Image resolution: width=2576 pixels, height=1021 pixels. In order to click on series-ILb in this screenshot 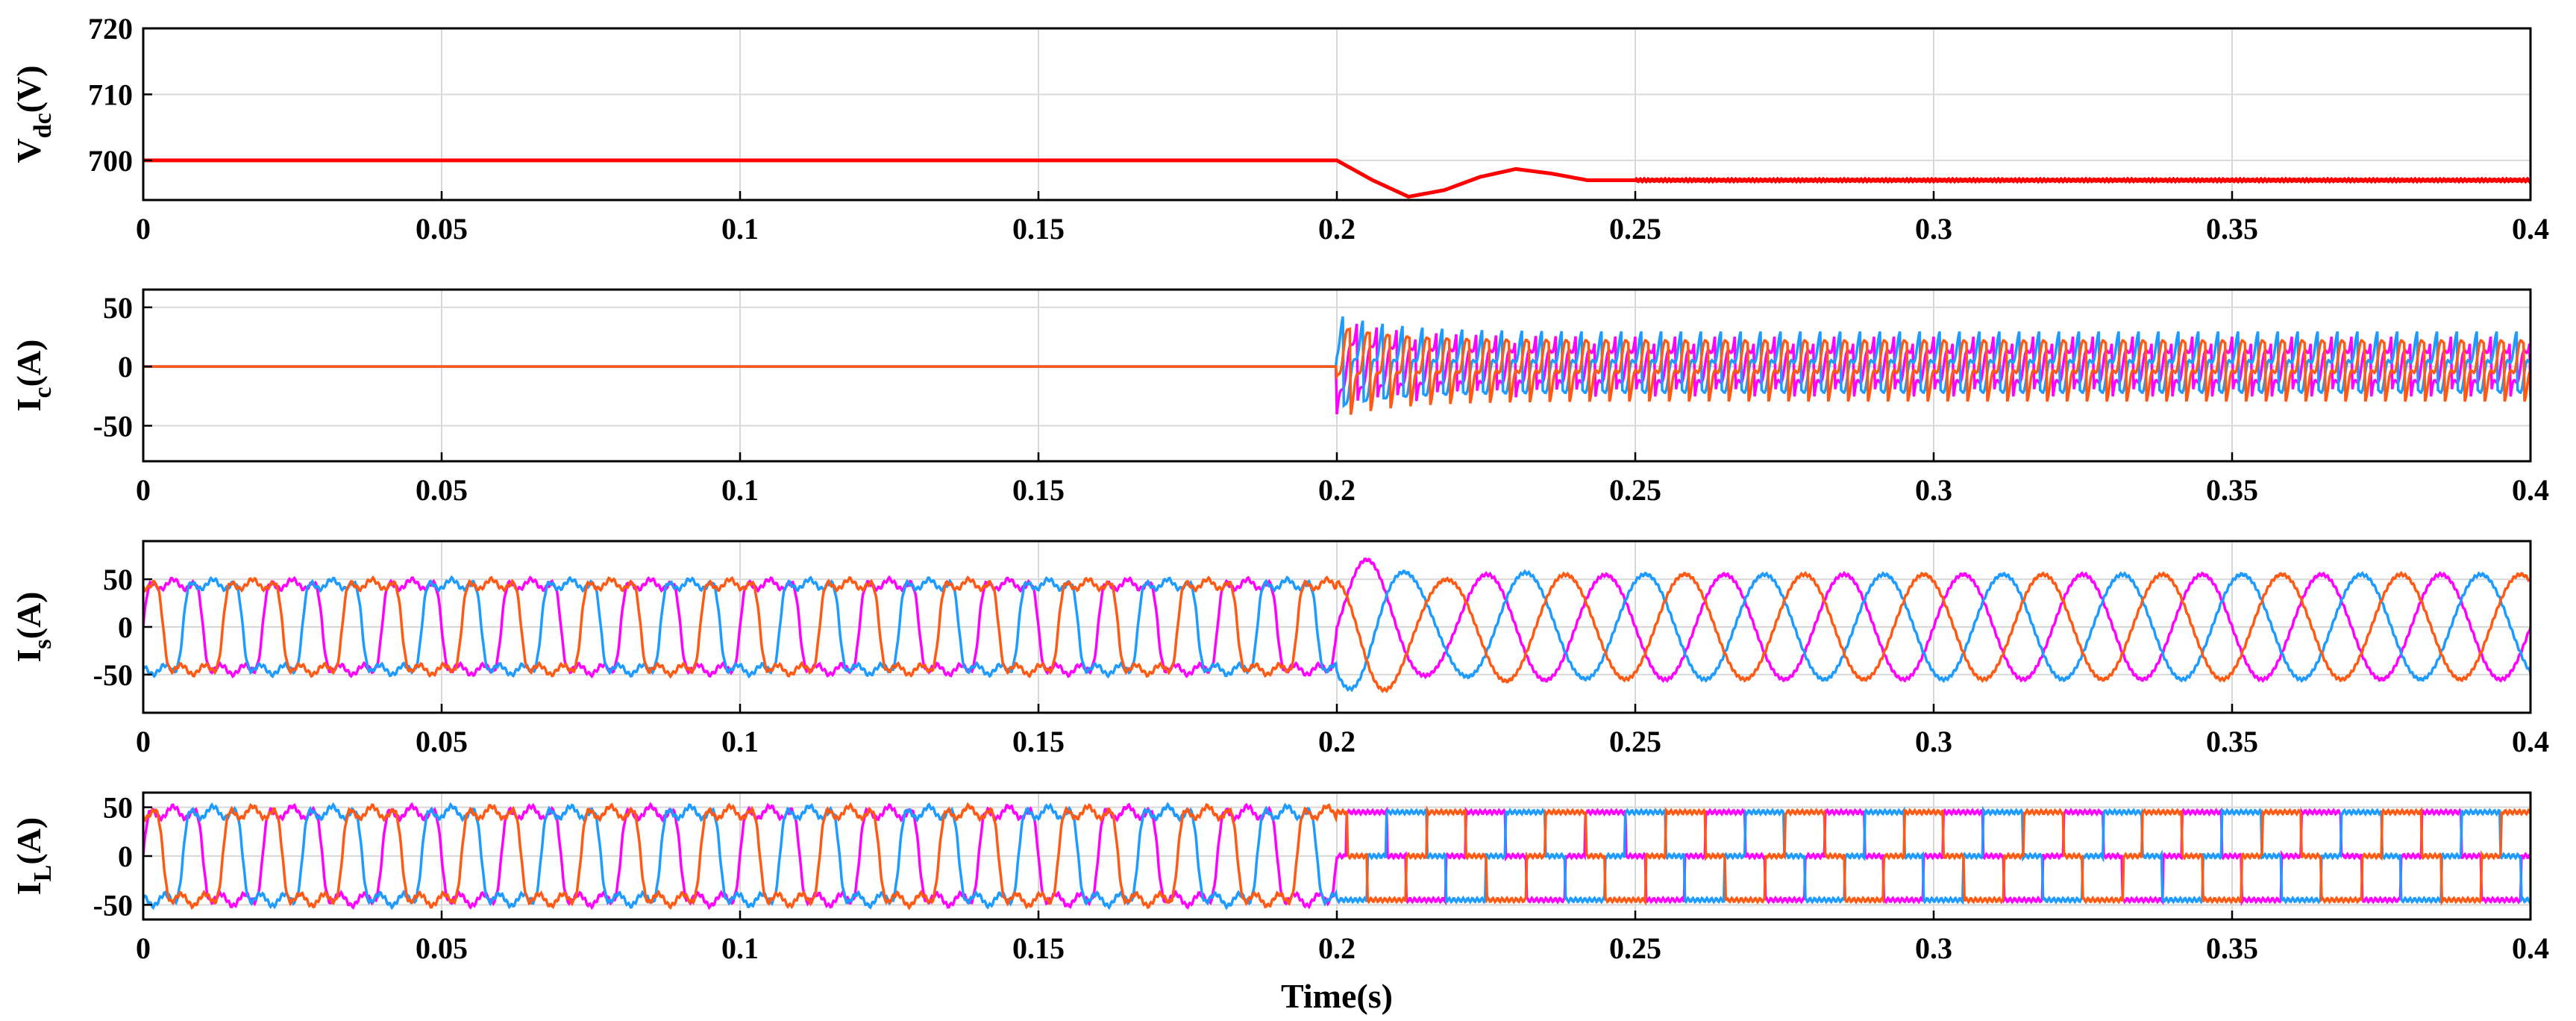, I will do `click(1336, 856)`.